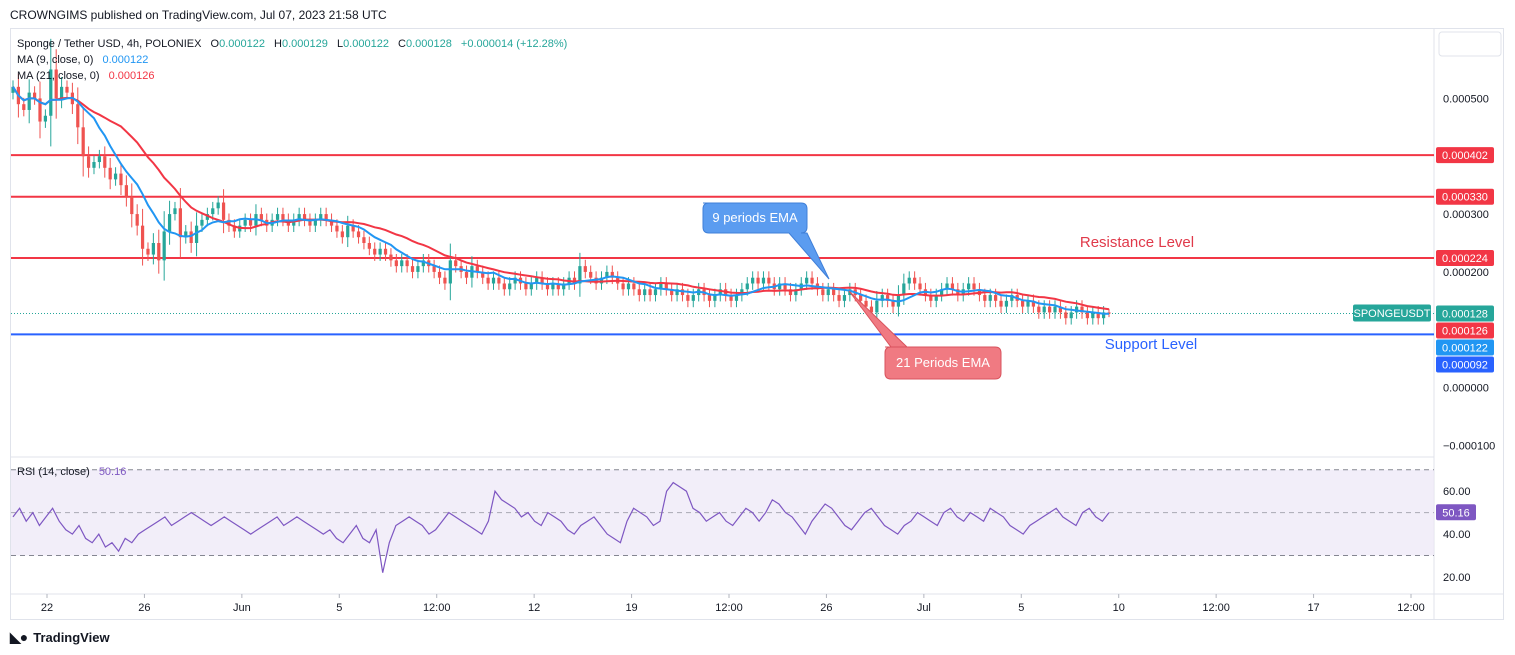  Describe the element at coordinates (766, 241) in the screenshot. I see `ema9-callout: 9 periods EMA` at that location.